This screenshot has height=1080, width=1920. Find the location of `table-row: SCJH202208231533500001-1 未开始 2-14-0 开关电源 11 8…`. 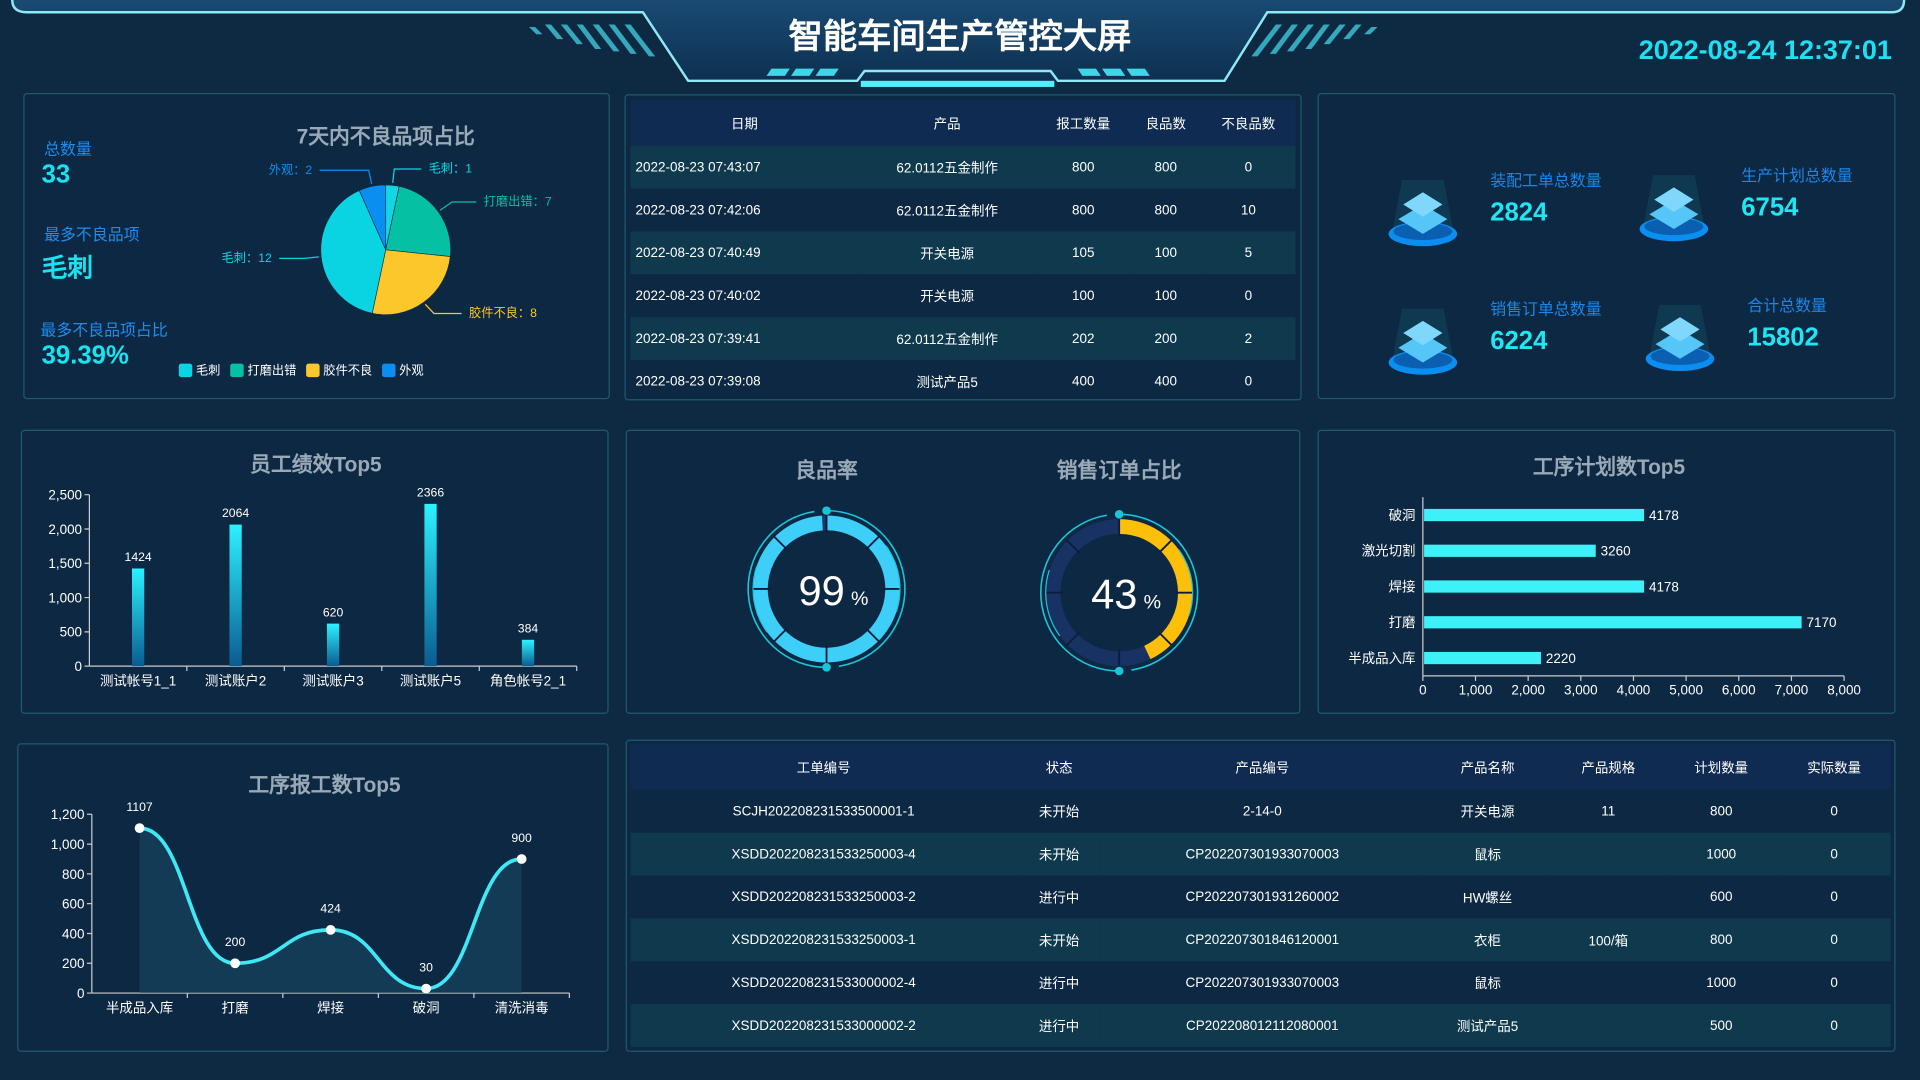

table-row: SCJH202208231533500001-1 未开始 2-14-0 开关电源 11 8… is located at coordinates (1261, 811).